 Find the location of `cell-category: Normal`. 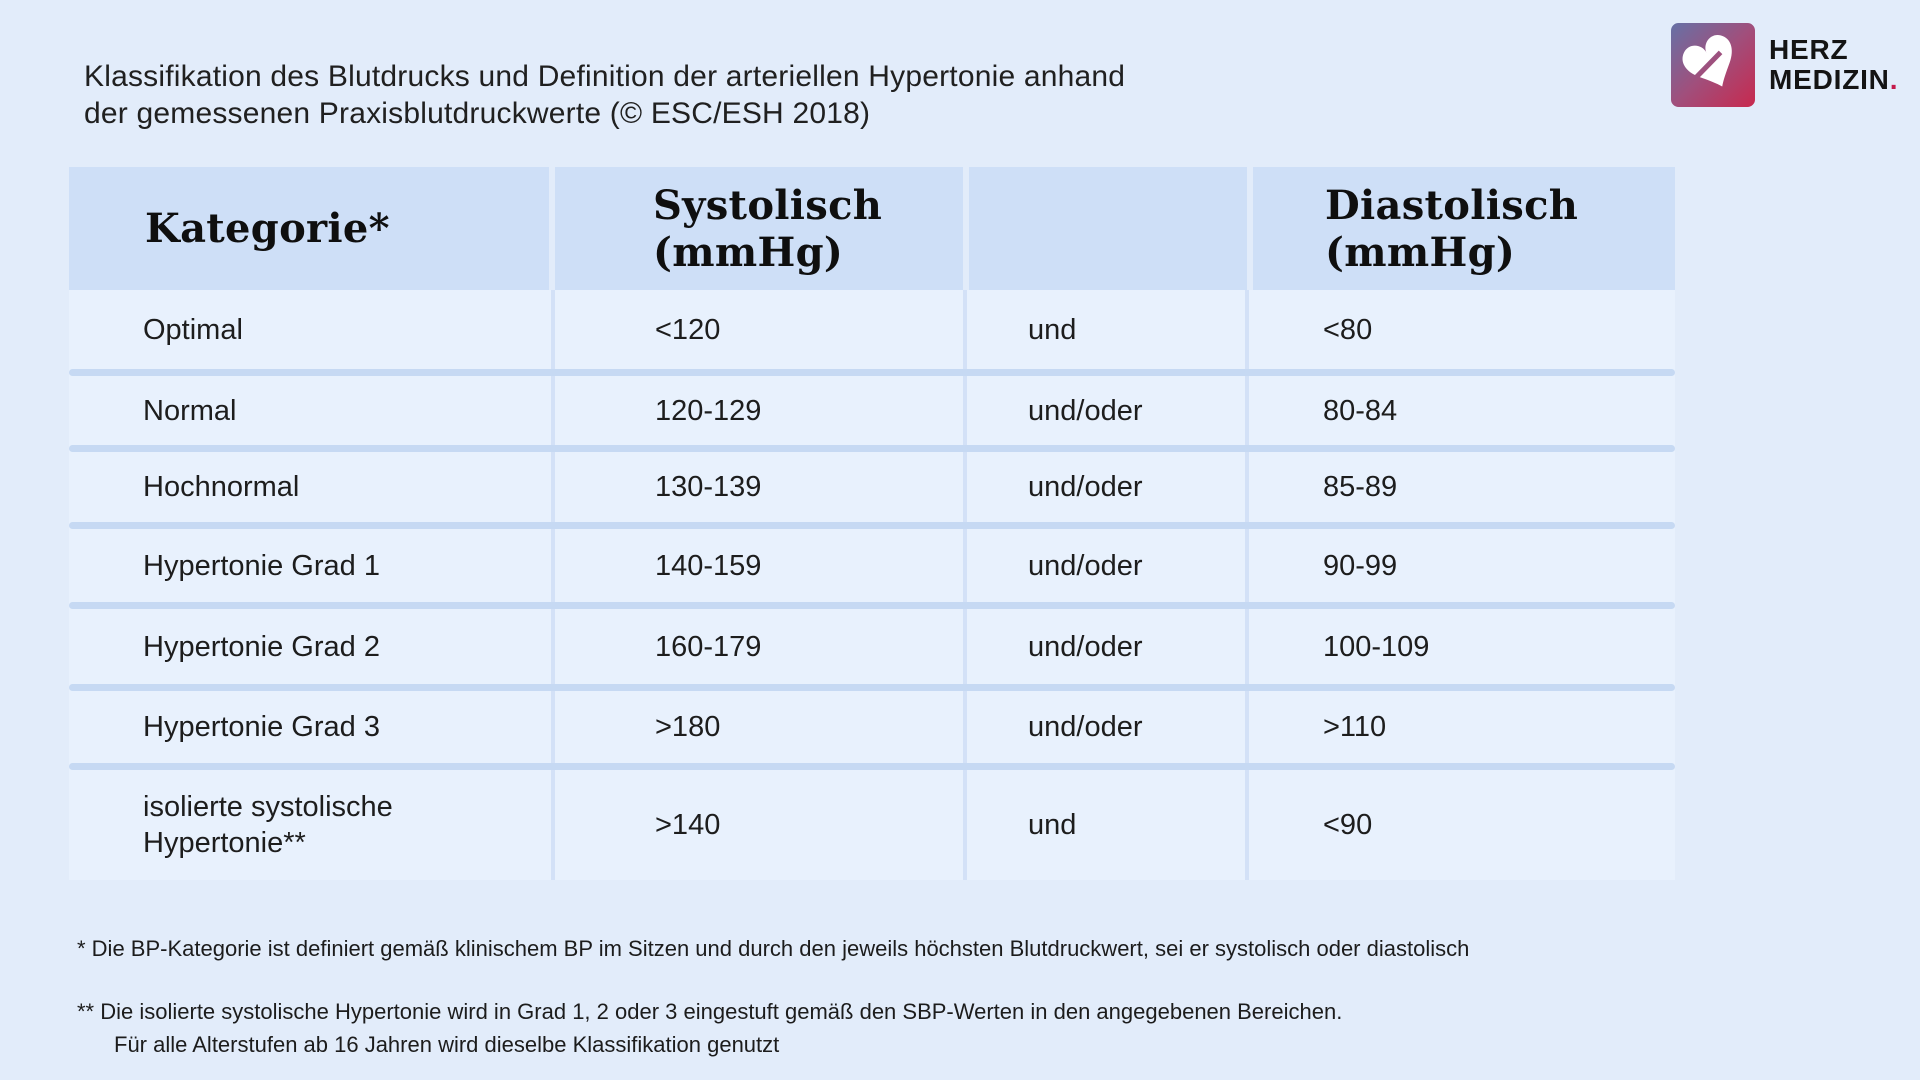

cell-category: Normal is located at coordinates (190, 410).